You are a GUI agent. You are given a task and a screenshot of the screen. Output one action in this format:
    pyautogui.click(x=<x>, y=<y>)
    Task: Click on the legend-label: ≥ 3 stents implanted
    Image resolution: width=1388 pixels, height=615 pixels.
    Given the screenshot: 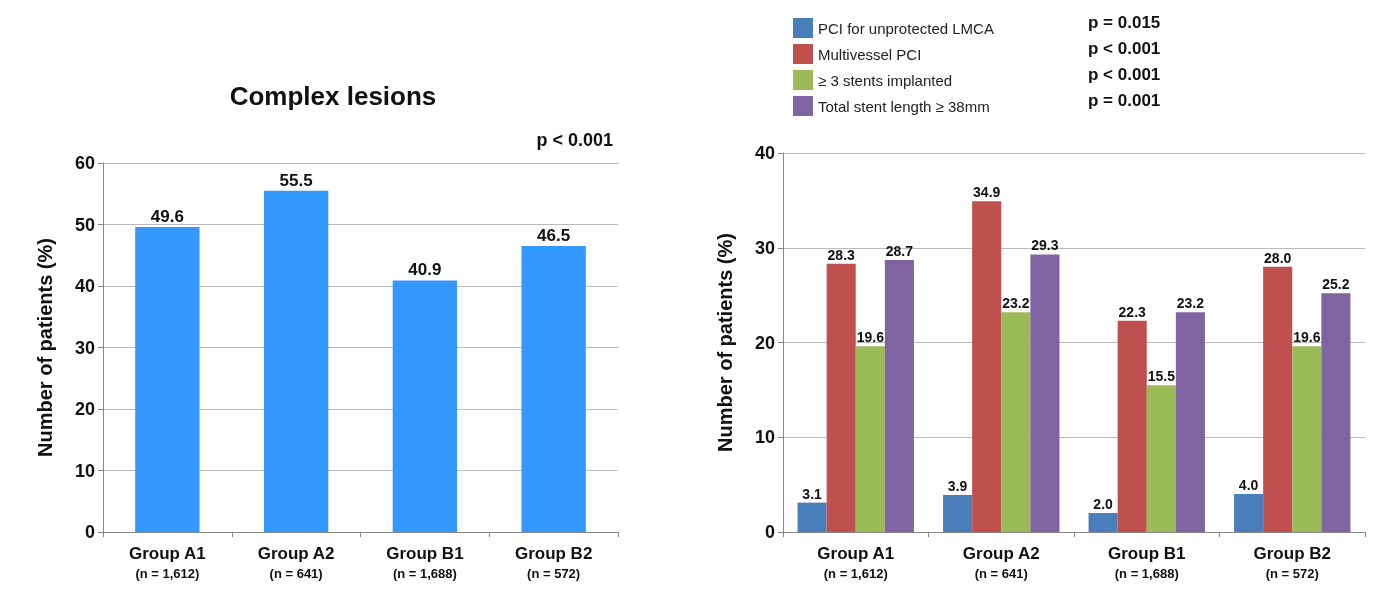 What is the action you would take?
    pyautogui.click(x=885, y=80)
    